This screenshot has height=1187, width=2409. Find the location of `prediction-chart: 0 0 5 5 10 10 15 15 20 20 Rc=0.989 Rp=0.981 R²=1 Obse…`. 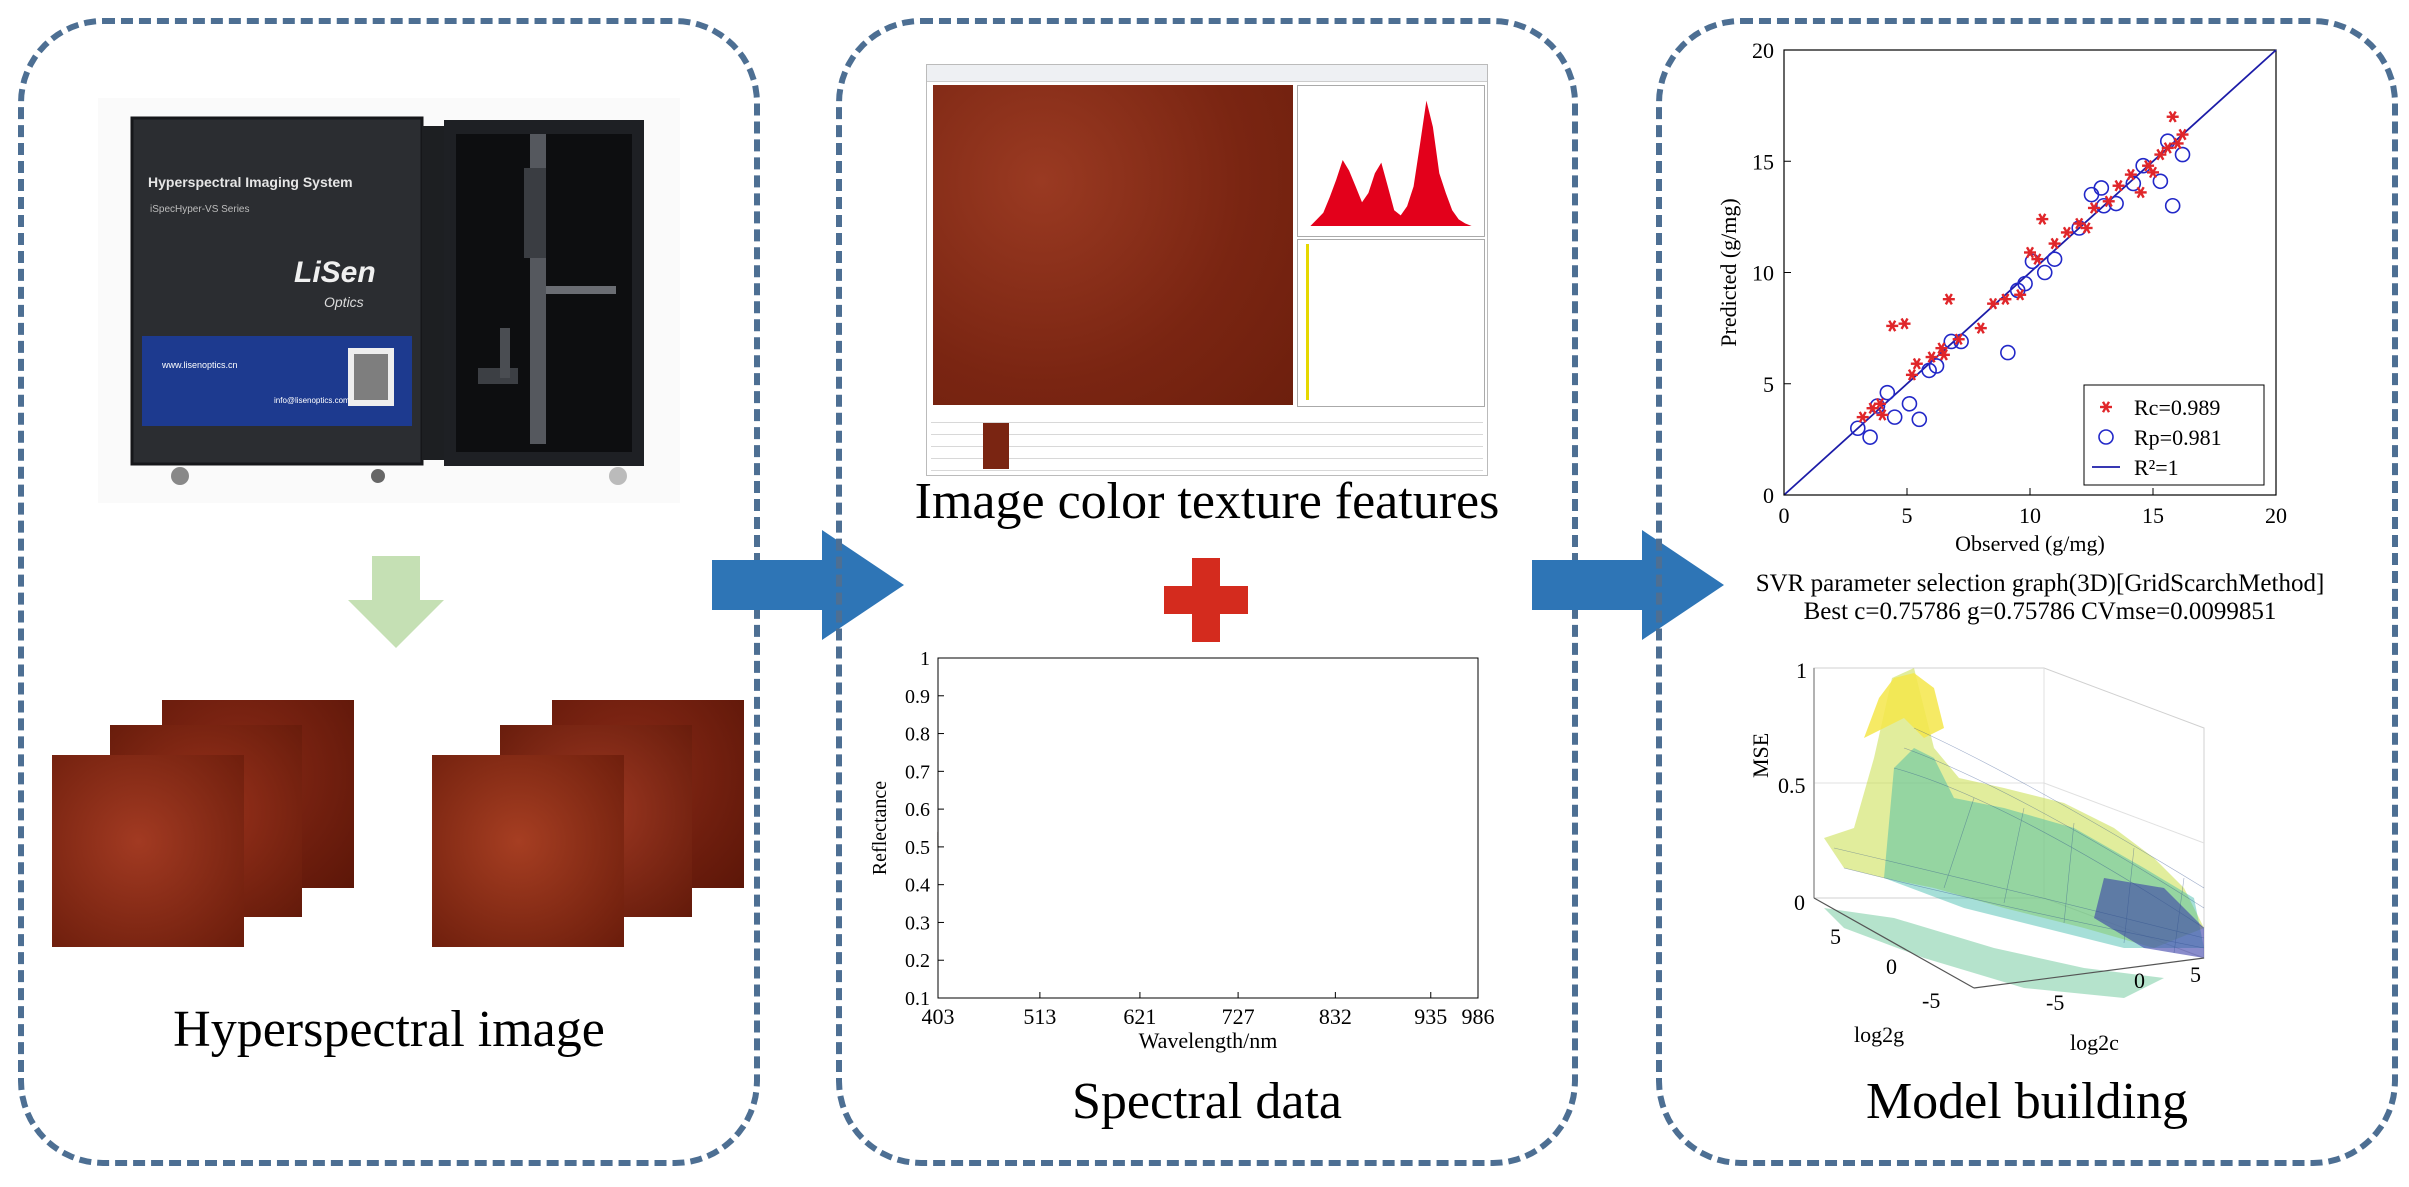

prediction-chart: 0 0 5 5 10 10 15 15 20 20 Rc=0.989 Rp=0.981 R²=1 Obse… is located at coordinates (2006, 295).